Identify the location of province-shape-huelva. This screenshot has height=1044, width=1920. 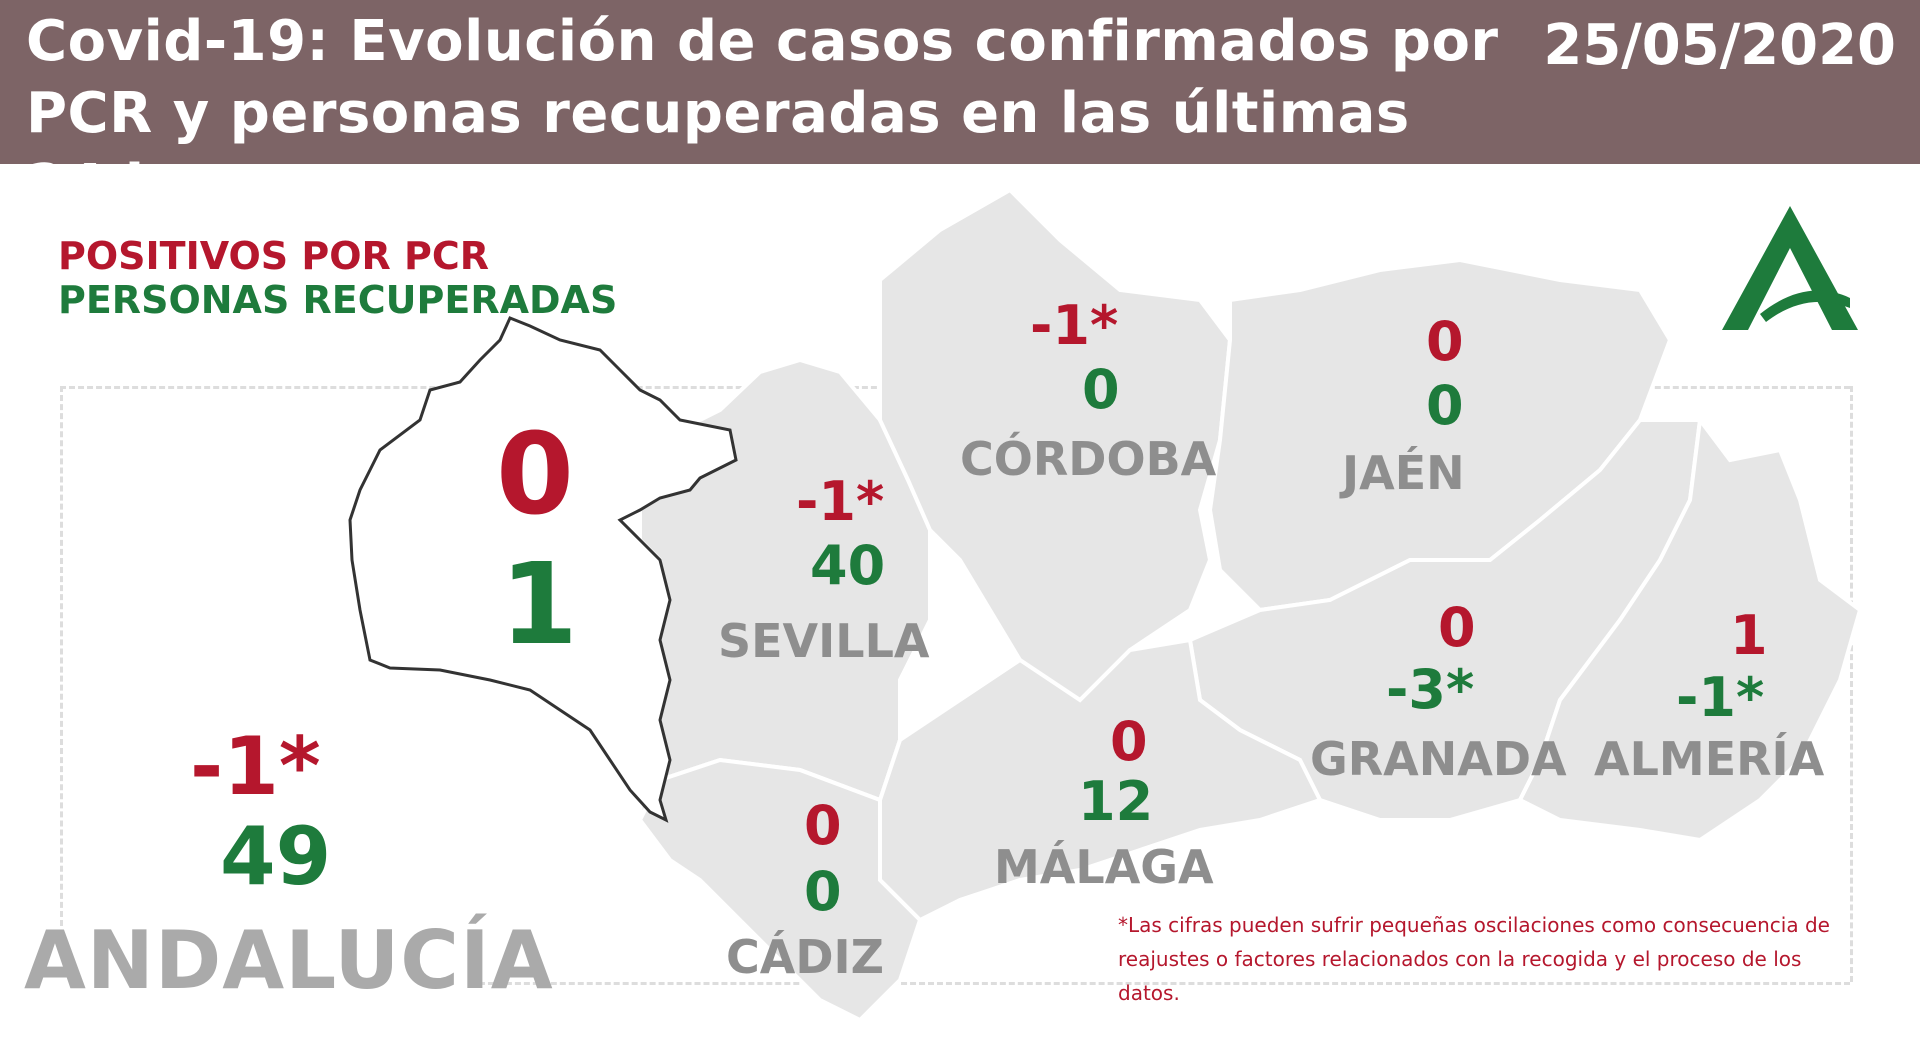
(543, 569).